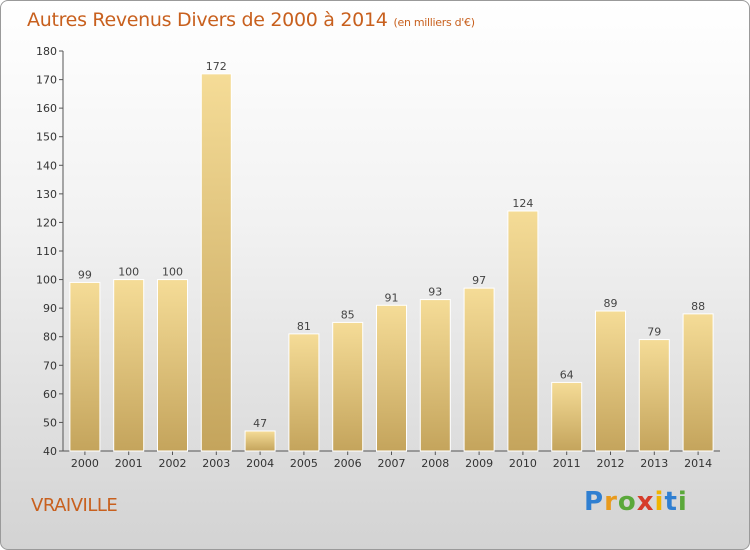 Image resolution: width=750 pixels, height=550 pixels. Describe the element at coordinates (46, 280) in the screenshot. I see `y-tick-label: 100` at that location.